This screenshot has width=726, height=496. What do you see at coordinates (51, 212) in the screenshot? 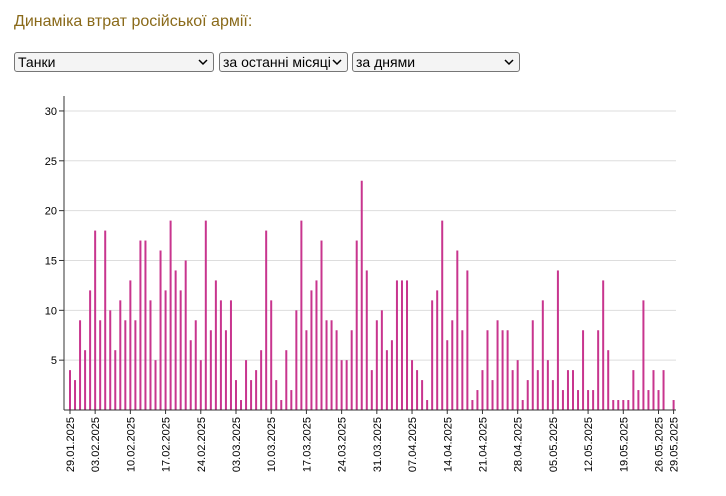
I see `y-tick-label: 20` at bounding box center [51, 212].